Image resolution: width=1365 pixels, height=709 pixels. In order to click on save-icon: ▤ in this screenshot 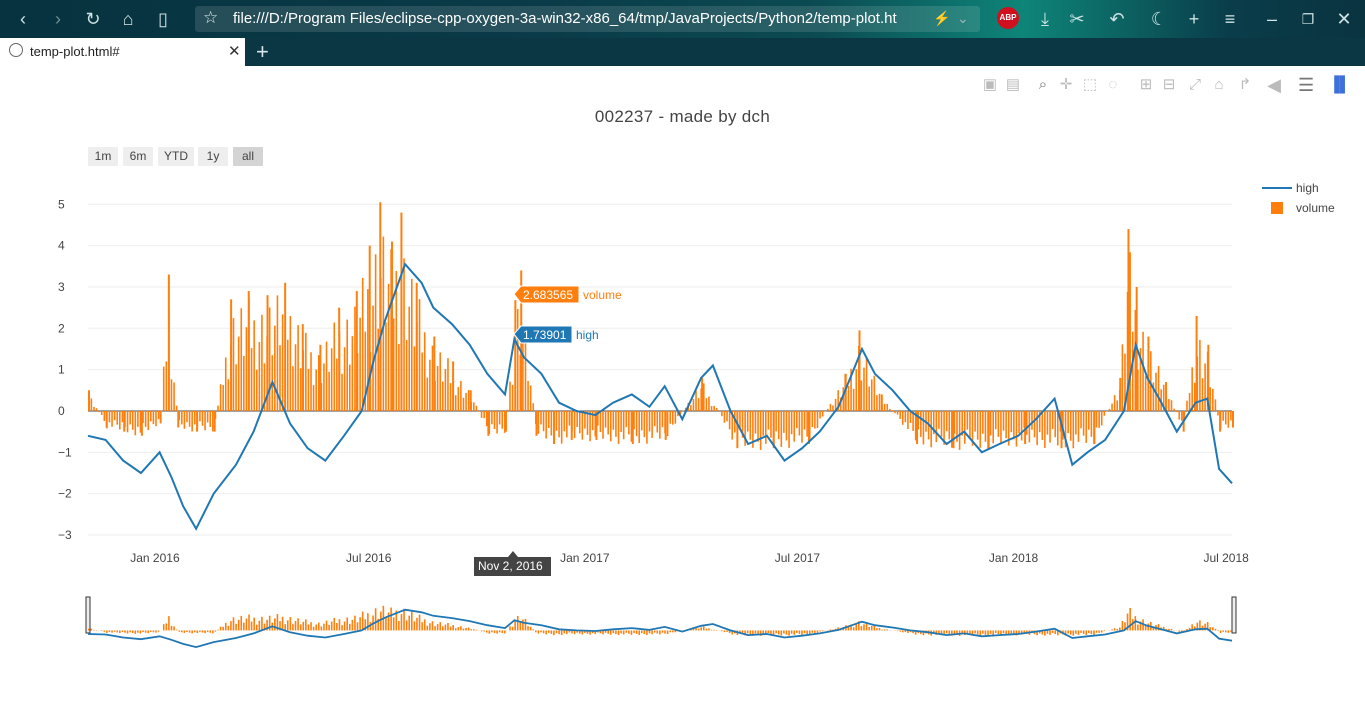, I will do `click(1013, 84)`.